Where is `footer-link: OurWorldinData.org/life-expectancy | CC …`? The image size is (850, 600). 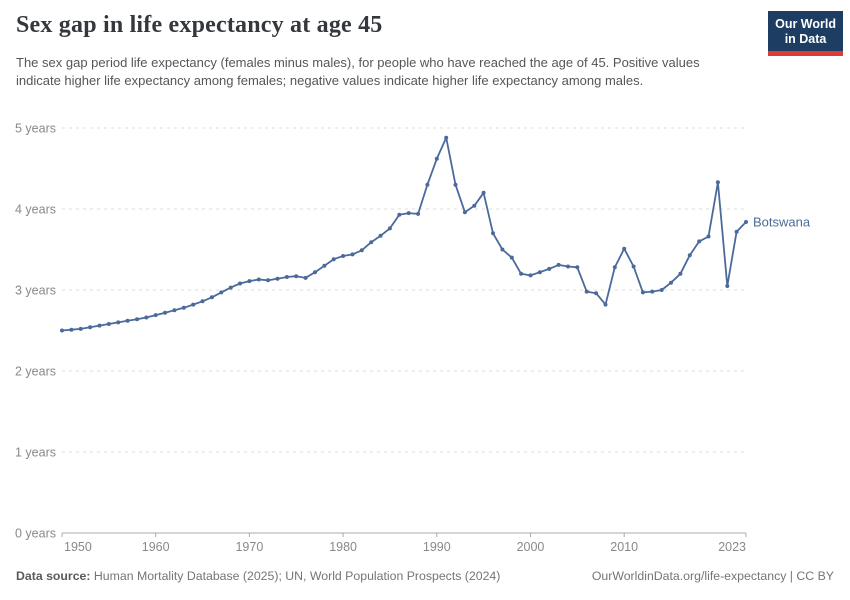 footer-link: OurWorldinData.org/life-expectancy | CC … is located at coordinates (712, 576).